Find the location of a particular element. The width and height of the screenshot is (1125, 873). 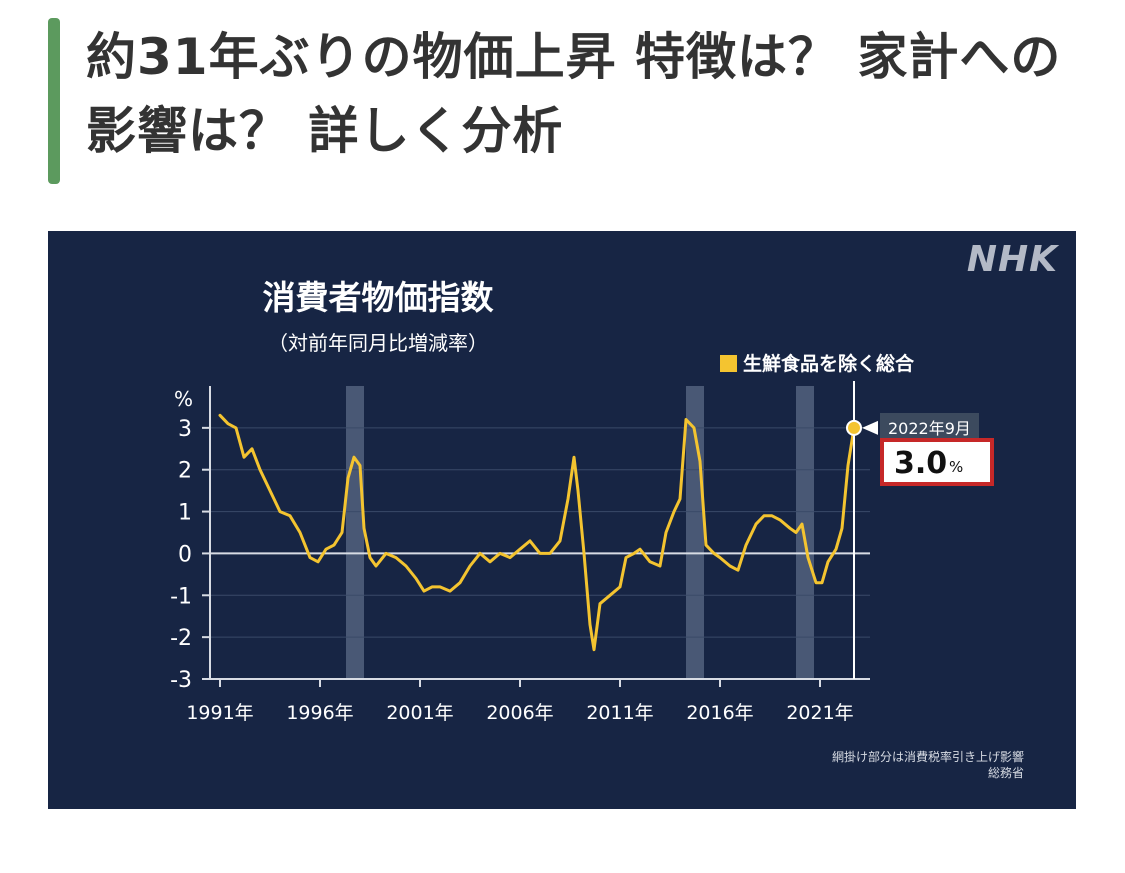

chart-legend: 生鮮食品を除く総合 is located at coordinates (817, 362).